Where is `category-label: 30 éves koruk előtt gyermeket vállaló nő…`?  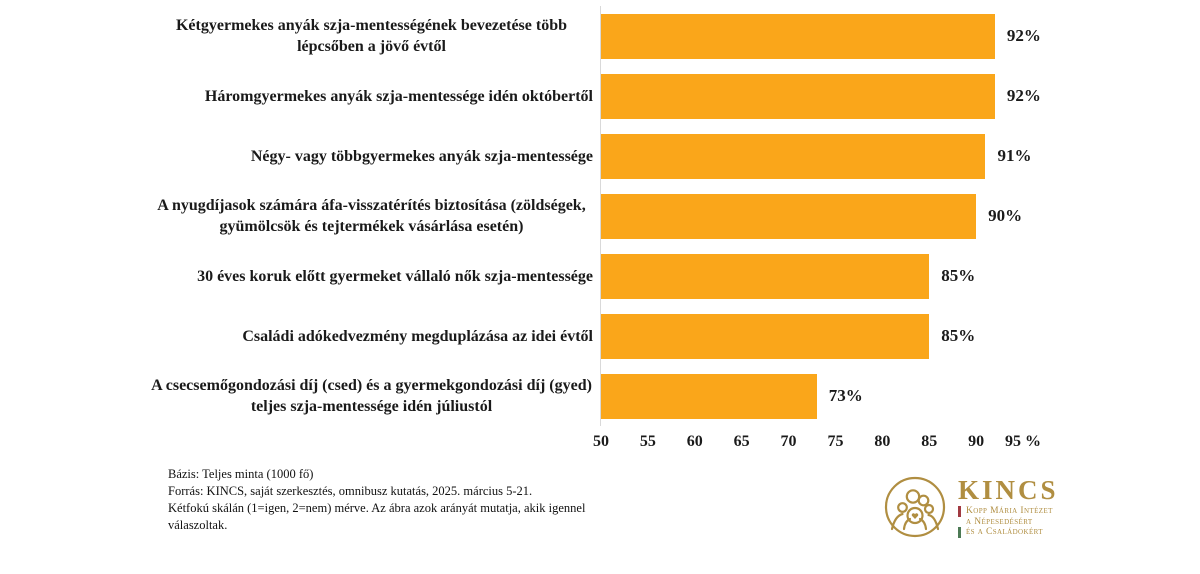 category-label: 30 éves koruk előtt gyermeket vállaló nő… is located at coordinates (395, 276).